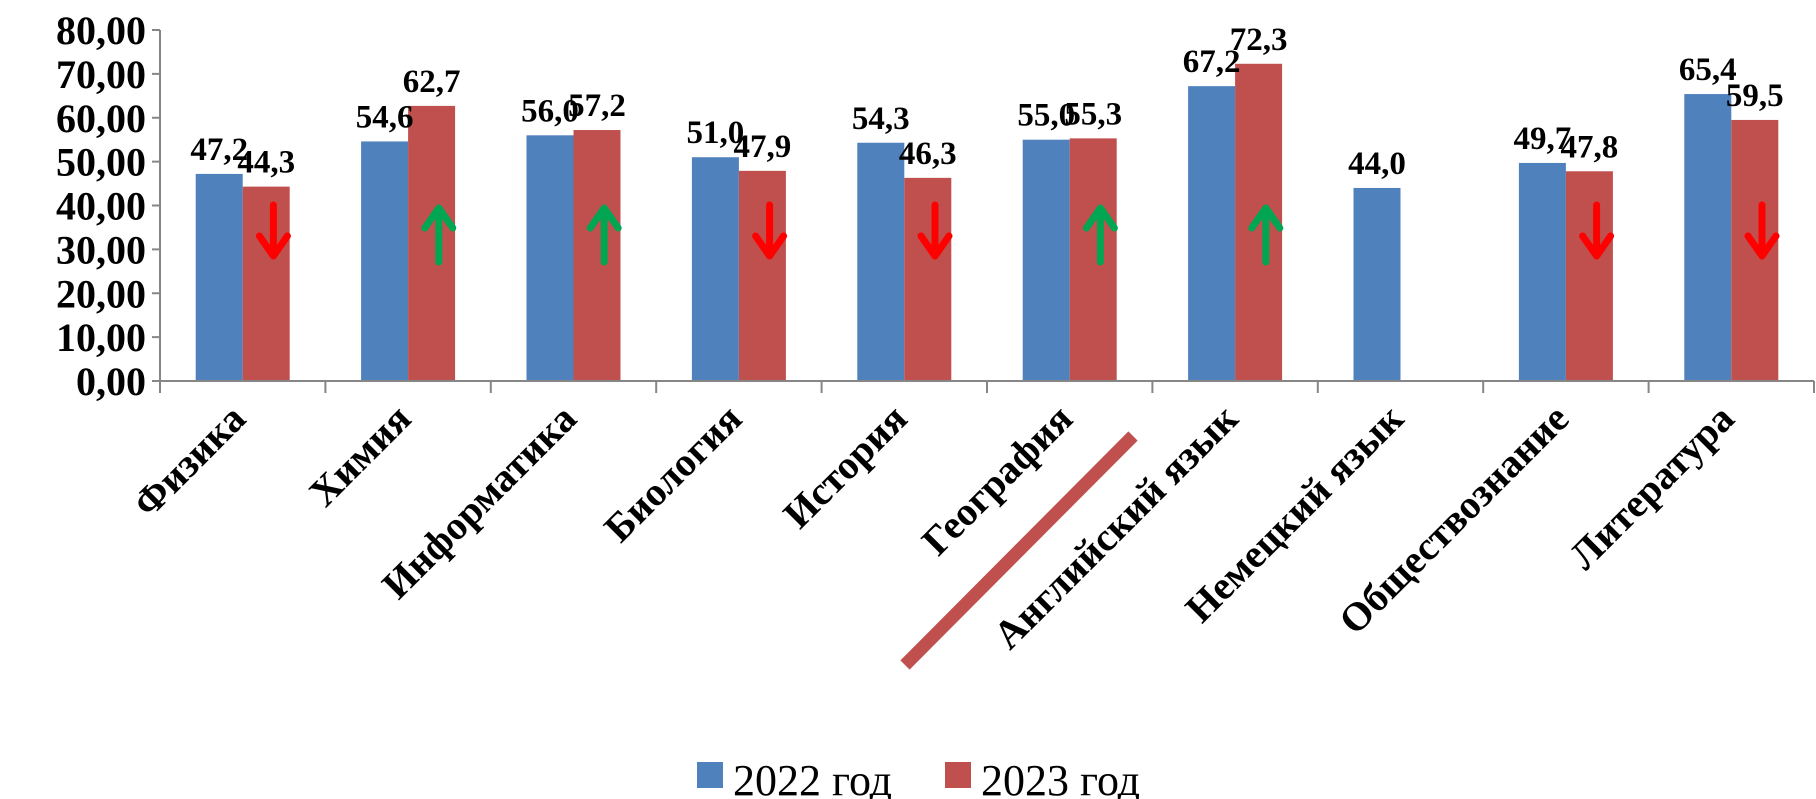 The image size is (1816, 799). What do you see at coordinates (101, 337) in the screenshot?
I see `y-tick-label: 10,00` at bounding box center [101, 337].